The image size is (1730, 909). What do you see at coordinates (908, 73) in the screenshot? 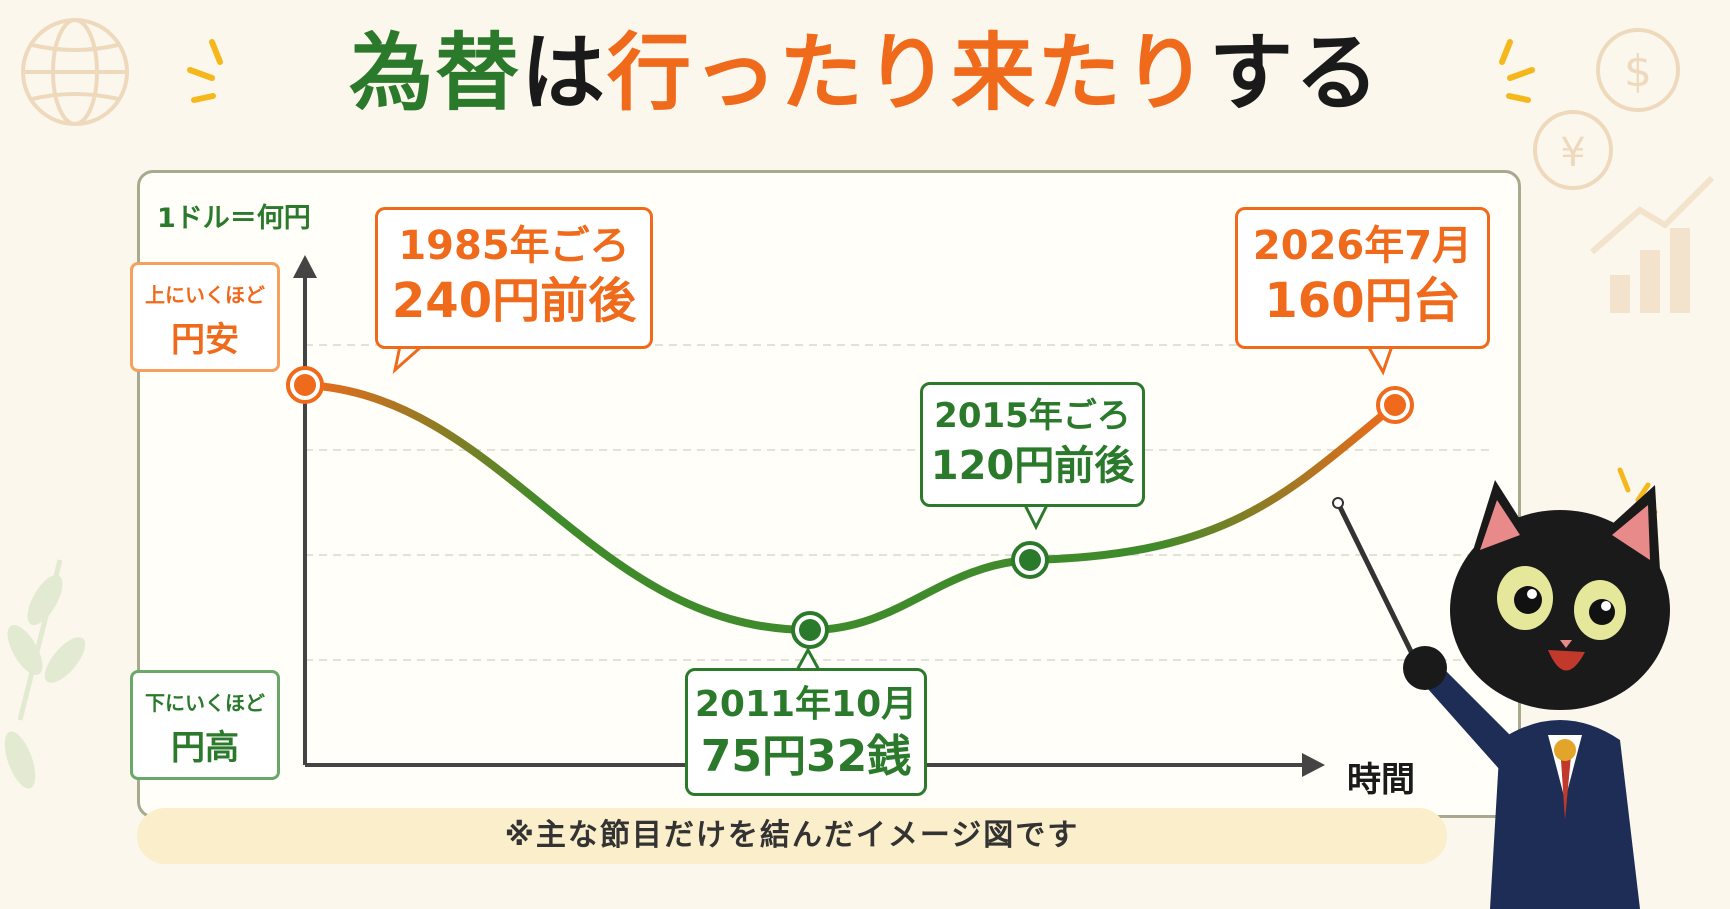
I see `title-part-3: 行ったり来たり` at bounding box center [908, 73].